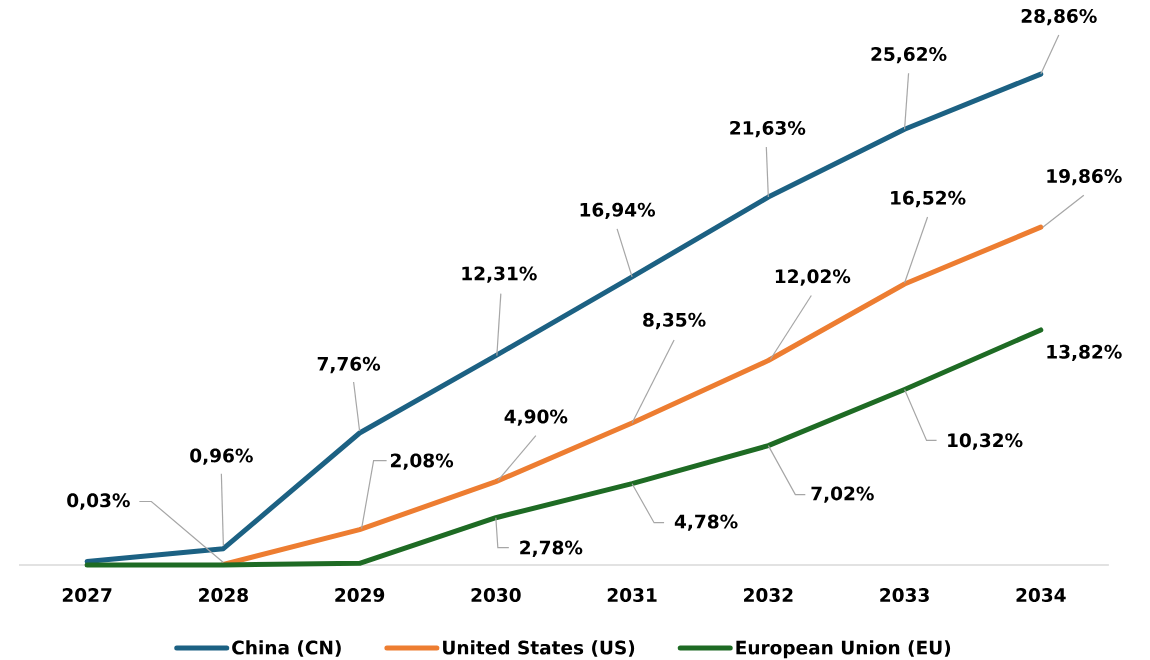 The width and height of the screenshot is (1150, 660). I want to click on data-label: 25,62%, so click(909, 55).